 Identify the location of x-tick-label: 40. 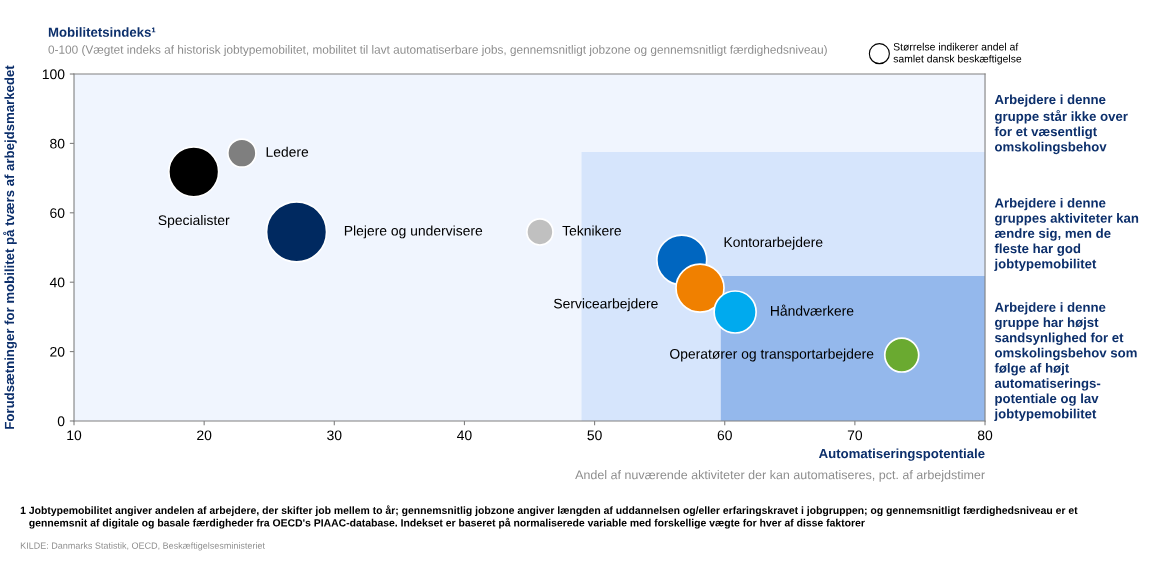
(464, 435).